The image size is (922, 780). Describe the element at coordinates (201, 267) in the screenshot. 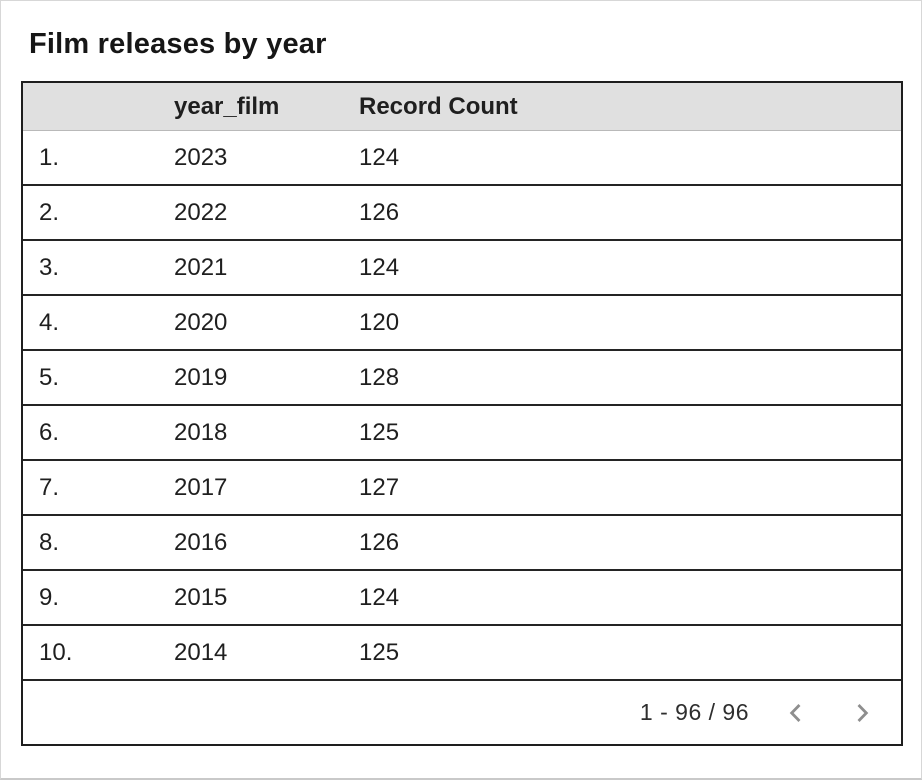

I see `year-film-cell: 2021` at that location.